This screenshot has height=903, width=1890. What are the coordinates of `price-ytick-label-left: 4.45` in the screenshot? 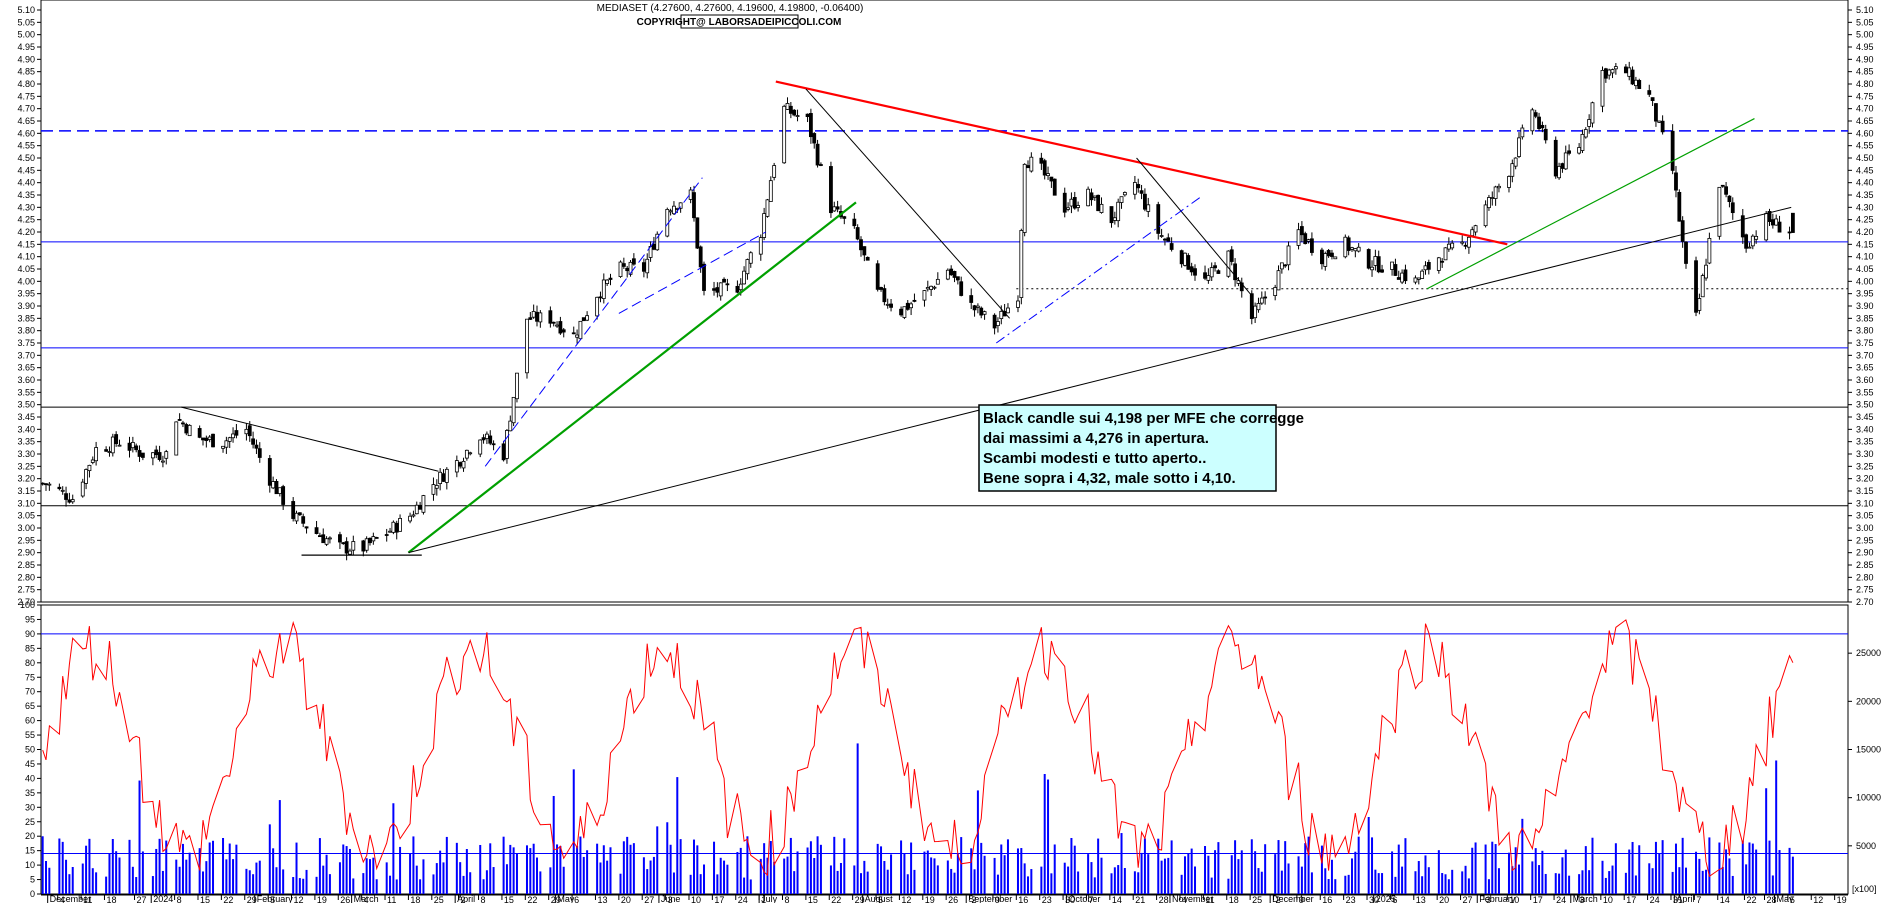 It's located at (26, 170).